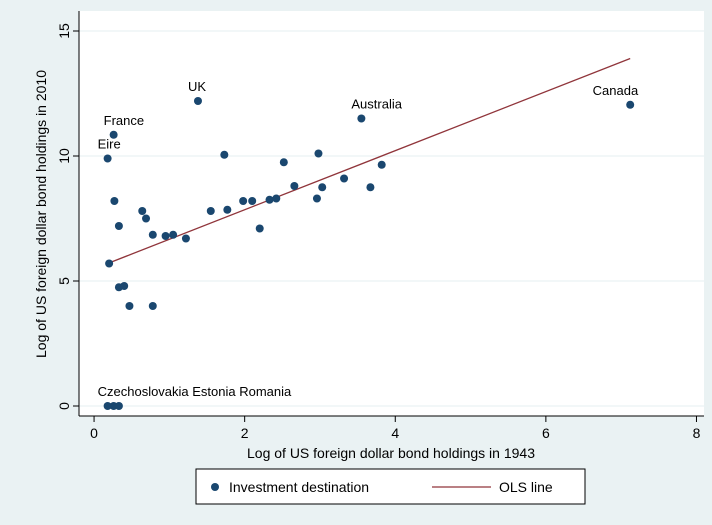 This screenshot has height=525, width=712. I want to click on legend-box, so click(390, 486).